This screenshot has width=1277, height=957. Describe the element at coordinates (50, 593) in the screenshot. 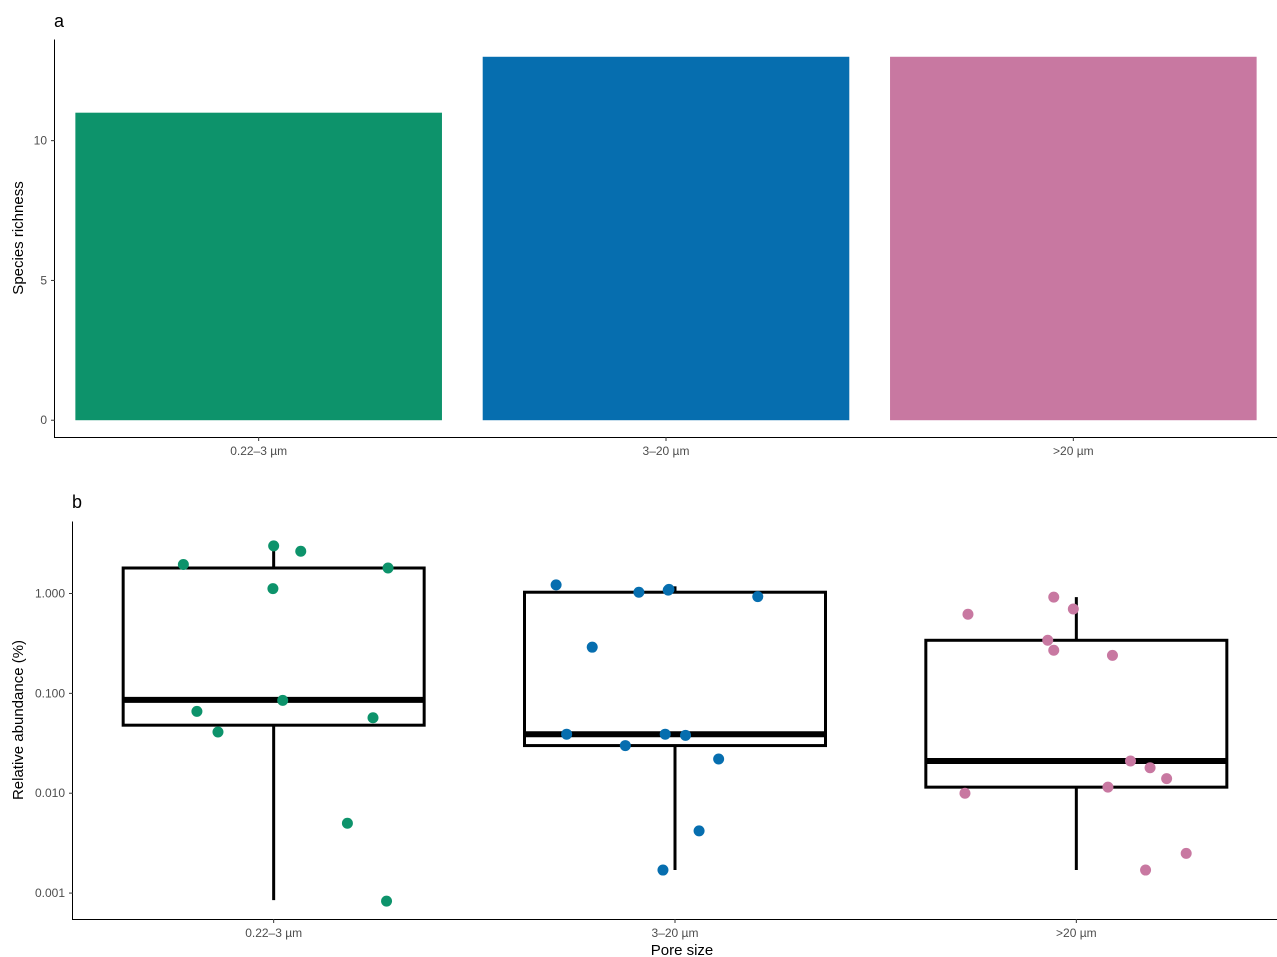

I see `y-tick-label: 1.000` at that location.